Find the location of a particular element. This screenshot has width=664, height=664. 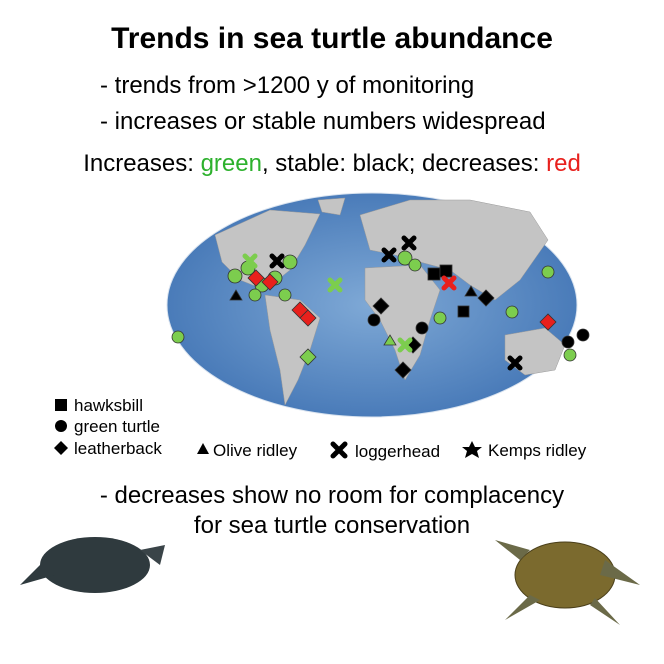

legend-label: green turtle is located at coordinates (117, 426).